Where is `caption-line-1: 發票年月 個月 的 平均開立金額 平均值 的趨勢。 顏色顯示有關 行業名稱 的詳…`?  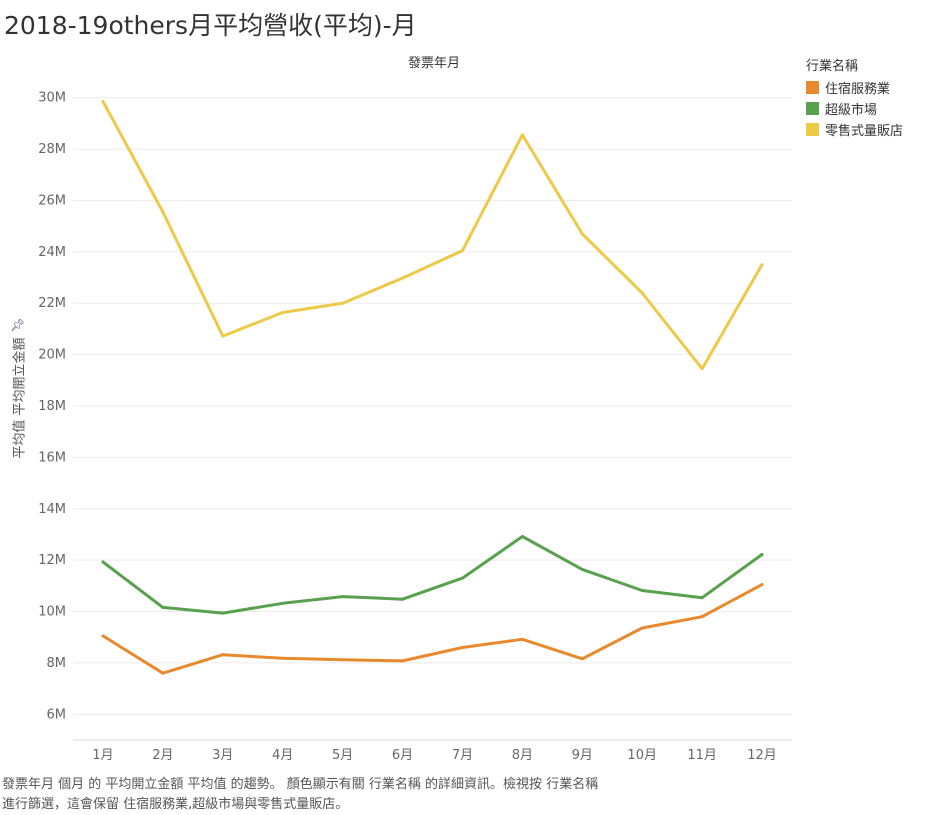
caption-line-1: 發票年月 個月 的 平均開立金額 平均值 的趨勢。 顏色顯示有關 行業名稱 的詳… is located at coordinates (300, 784).